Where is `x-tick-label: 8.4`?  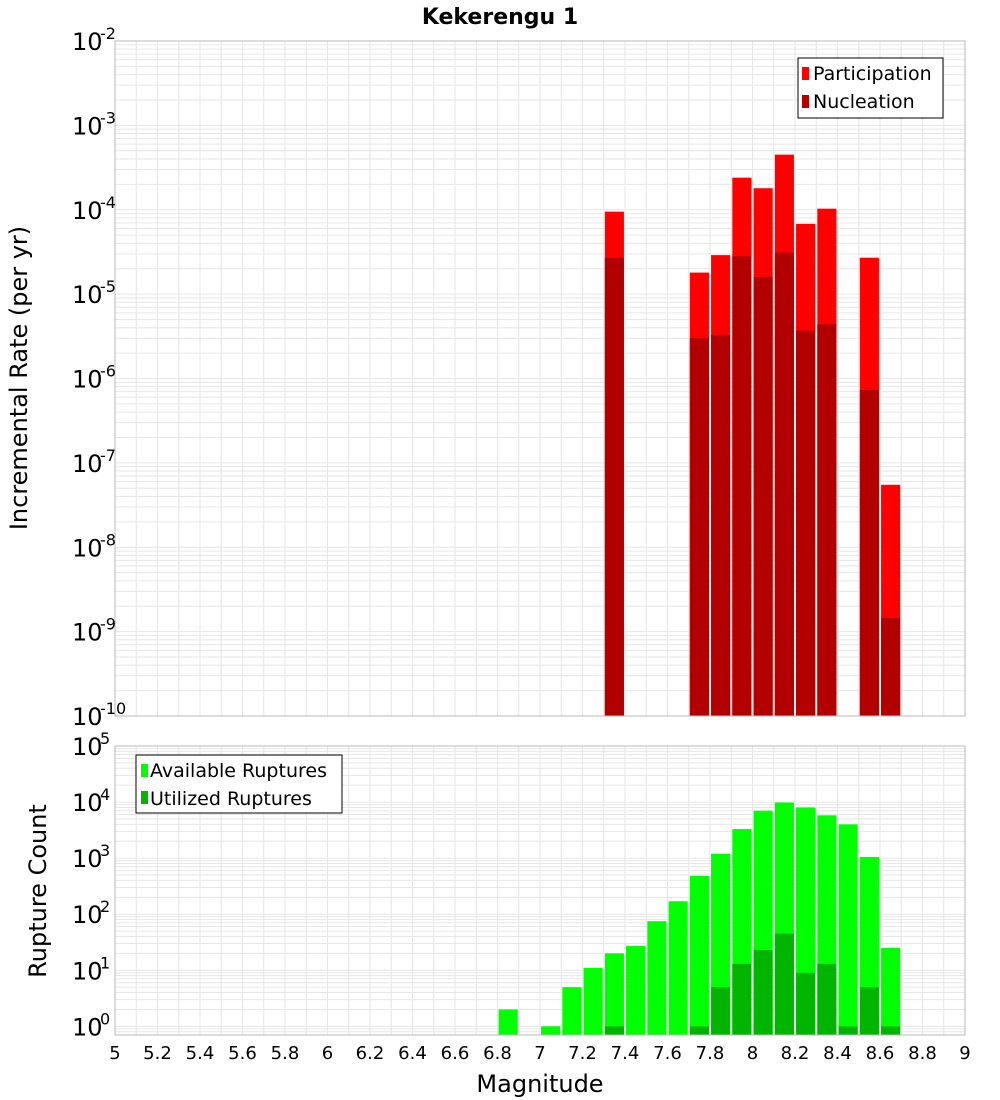 x-tick-label: 8.4 is located at coordinates (837, 1053).